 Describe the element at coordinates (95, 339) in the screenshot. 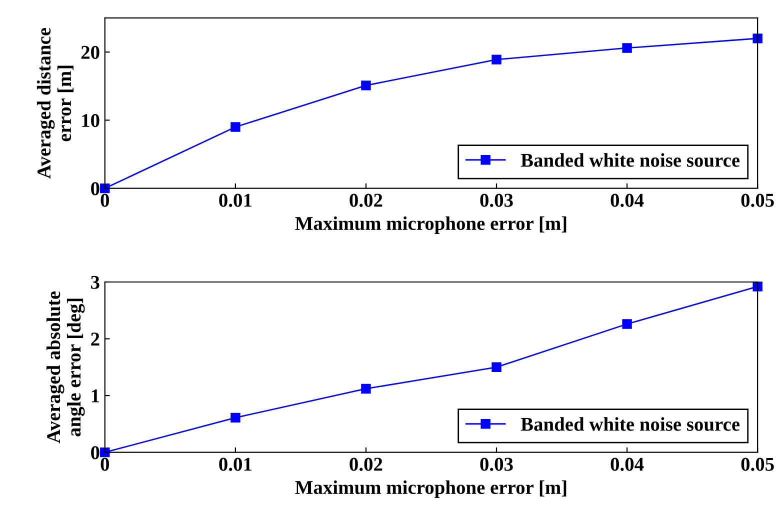

I see `y-tick-label: 2` at that location.